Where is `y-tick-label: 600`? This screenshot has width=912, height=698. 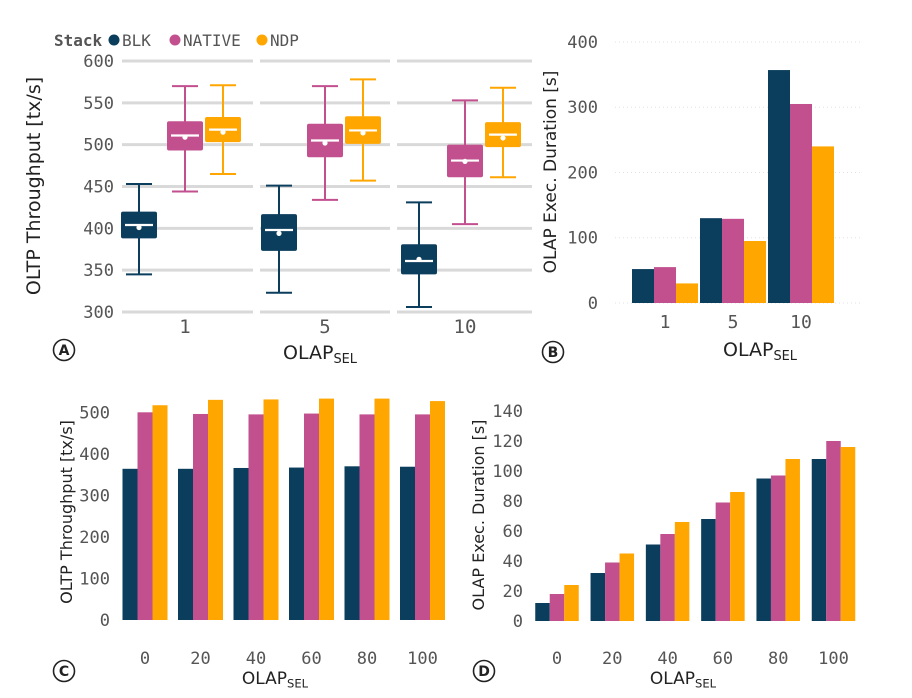 y-tick-label: 600 is located at coordinates (98, 62).